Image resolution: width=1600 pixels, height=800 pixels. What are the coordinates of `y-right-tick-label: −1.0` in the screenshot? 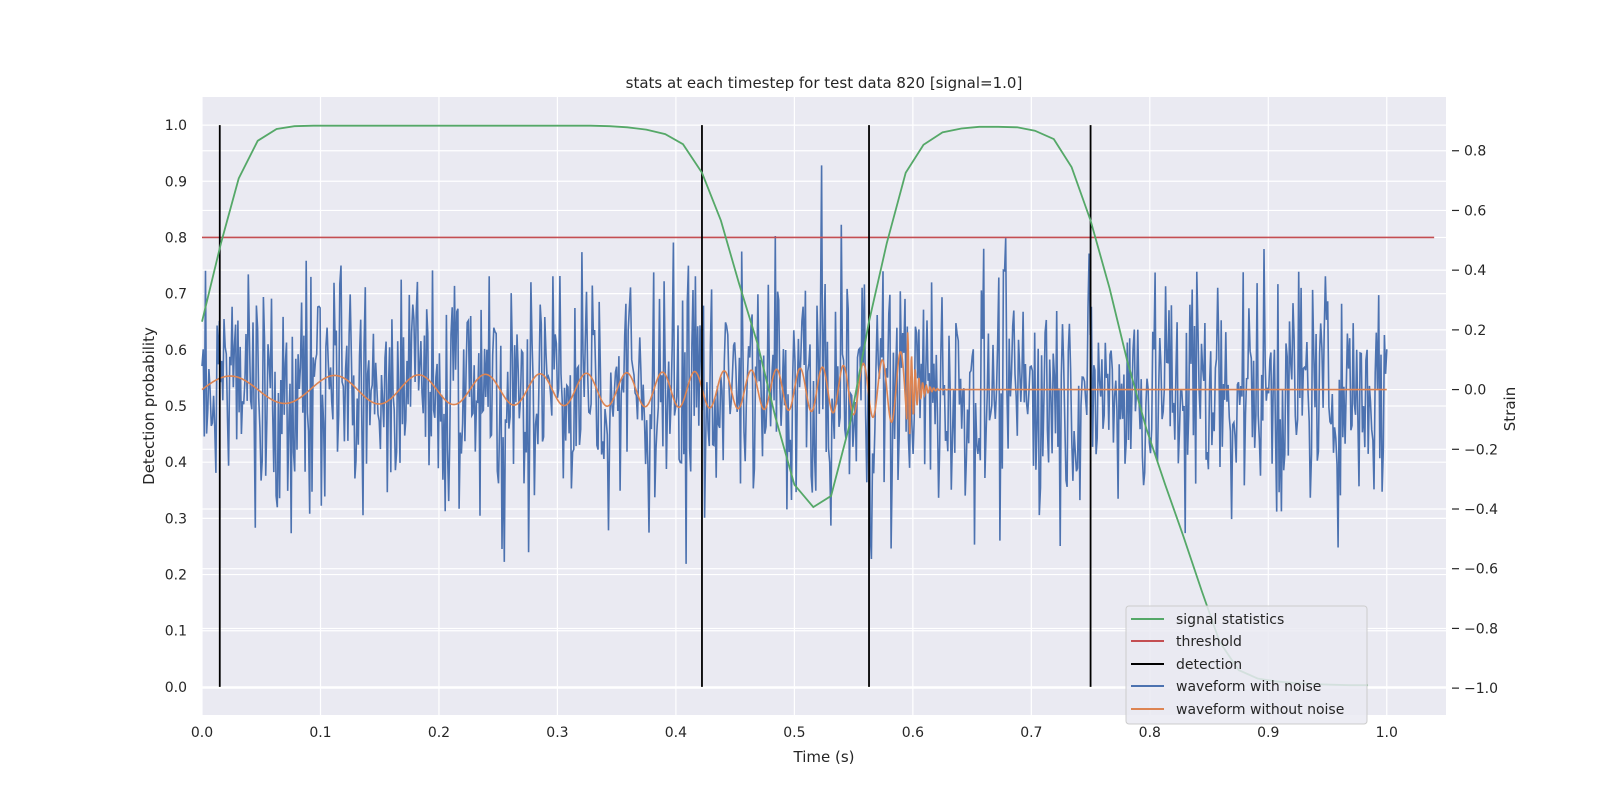 It's located at (1481, 689).